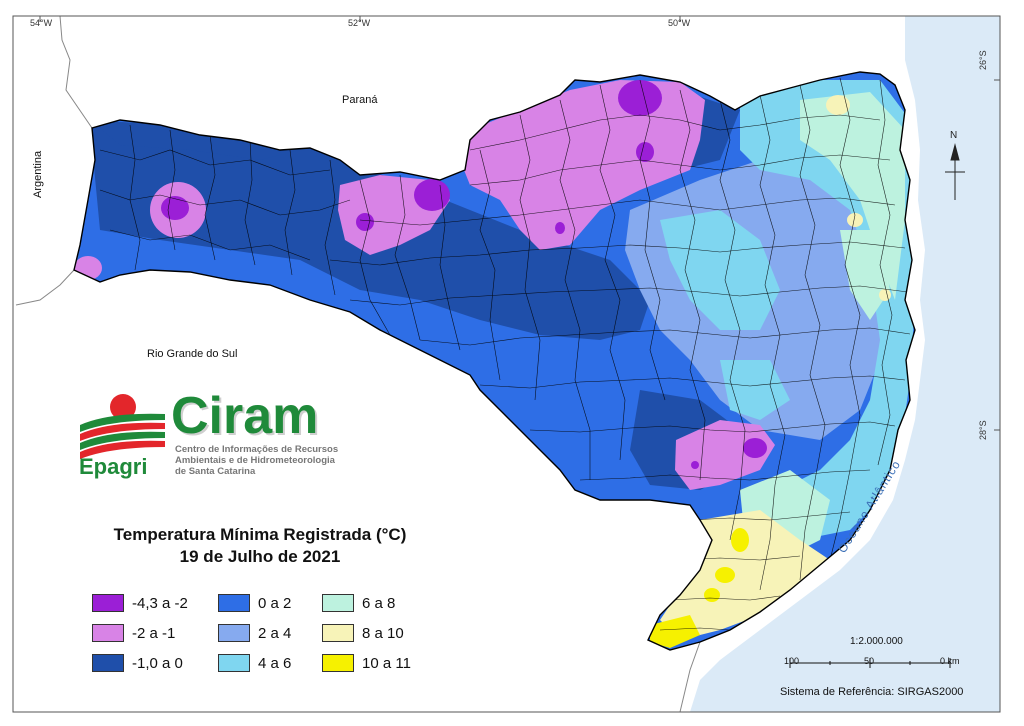  Describe the element at coordinates (690, 677) in the screenshot. I see `state-border-rs` at that location.